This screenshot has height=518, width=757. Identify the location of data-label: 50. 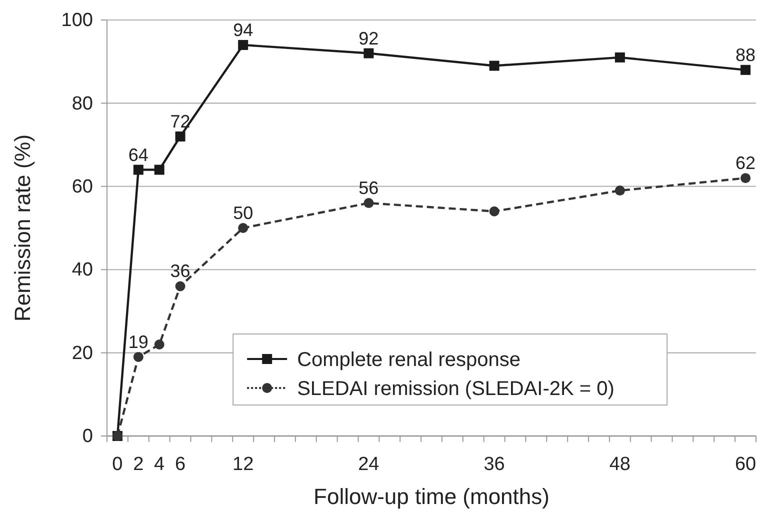
(243, 213).